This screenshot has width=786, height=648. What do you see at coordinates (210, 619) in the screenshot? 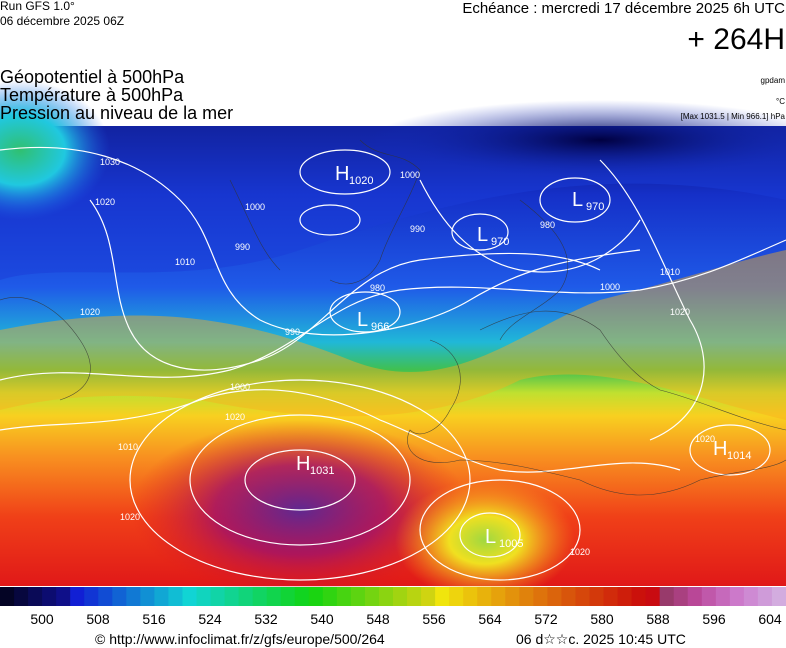
I see `colorbar-tick: 524` at bounding box center [210, 619].